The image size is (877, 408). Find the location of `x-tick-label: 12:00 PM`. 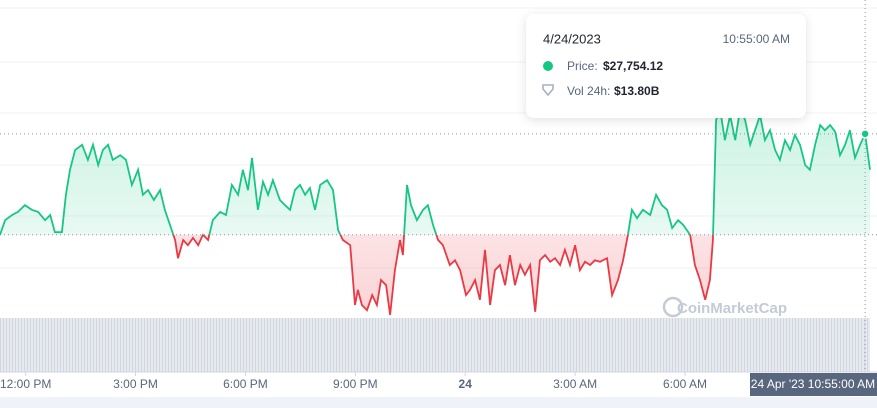

x-tick-label: 12:00 PM is located at coordinates (25, 384).